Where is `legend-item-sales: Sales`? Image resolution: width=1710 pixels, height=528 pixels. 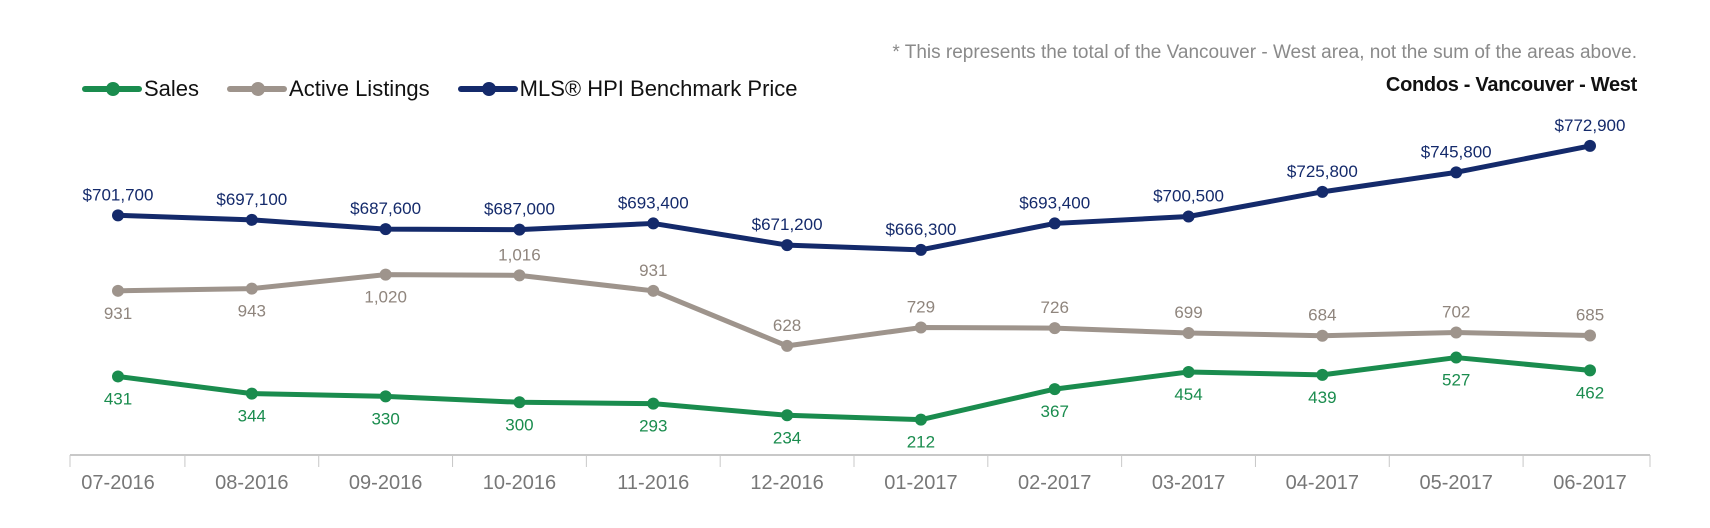
legend-item-sales: Sales is located at coordinates (140, 89).